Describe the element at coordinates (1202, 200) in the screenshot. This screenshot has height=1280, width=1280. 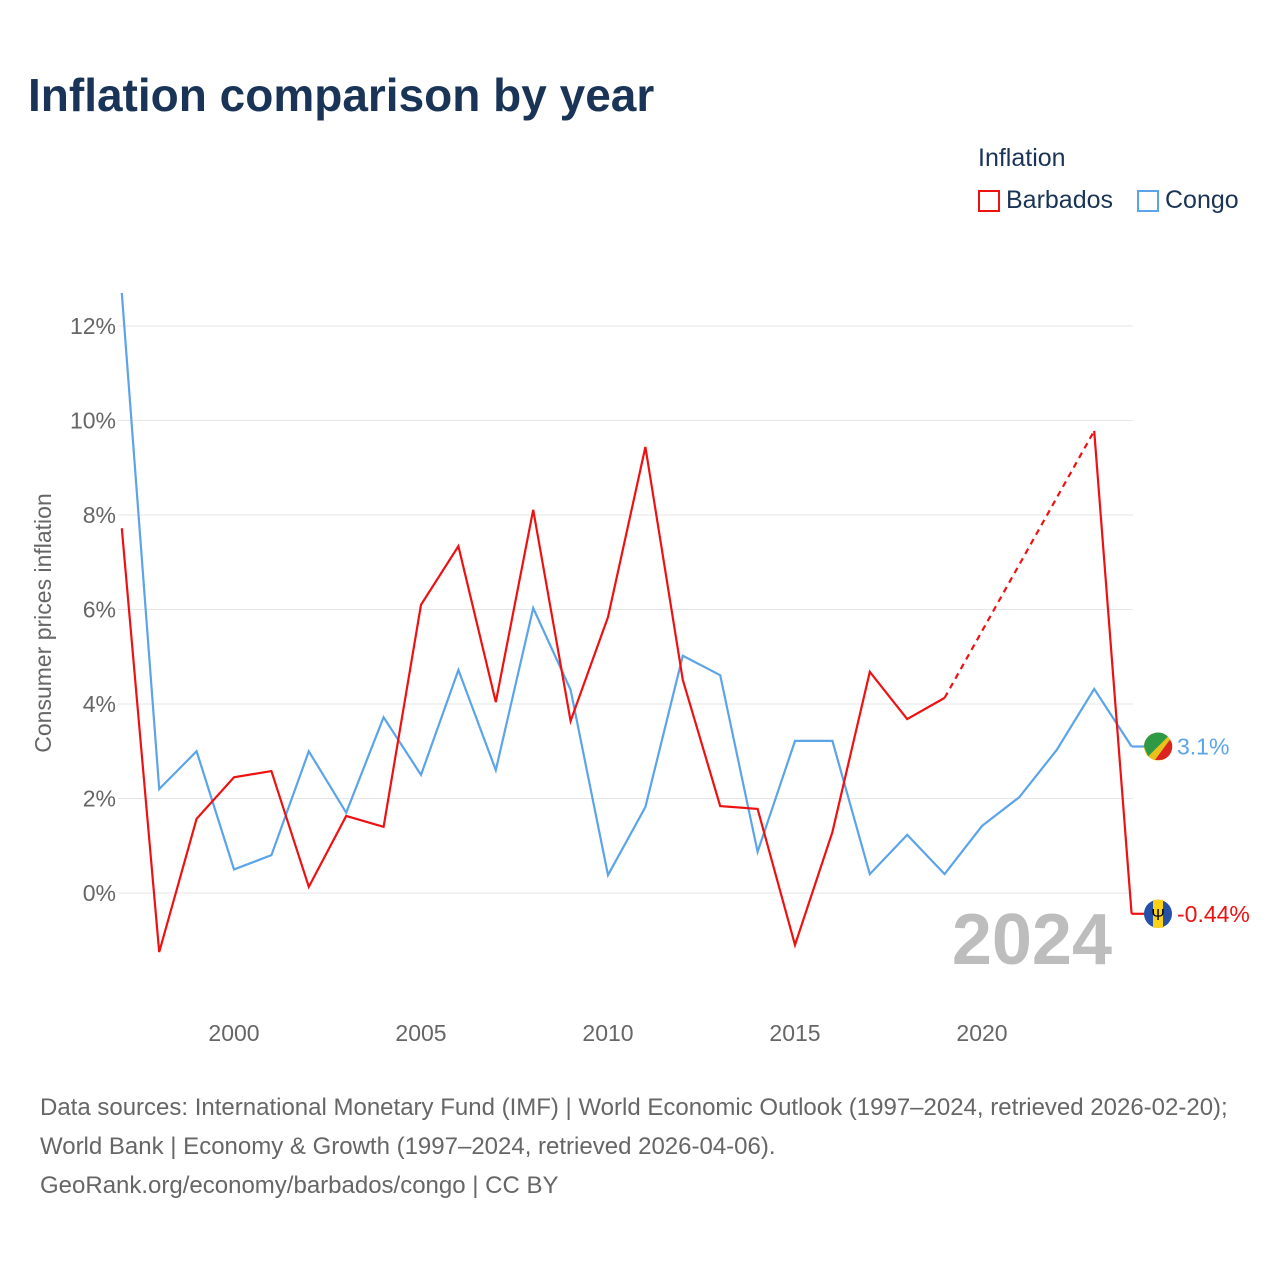
I see `legend-label: Congo` at that location.